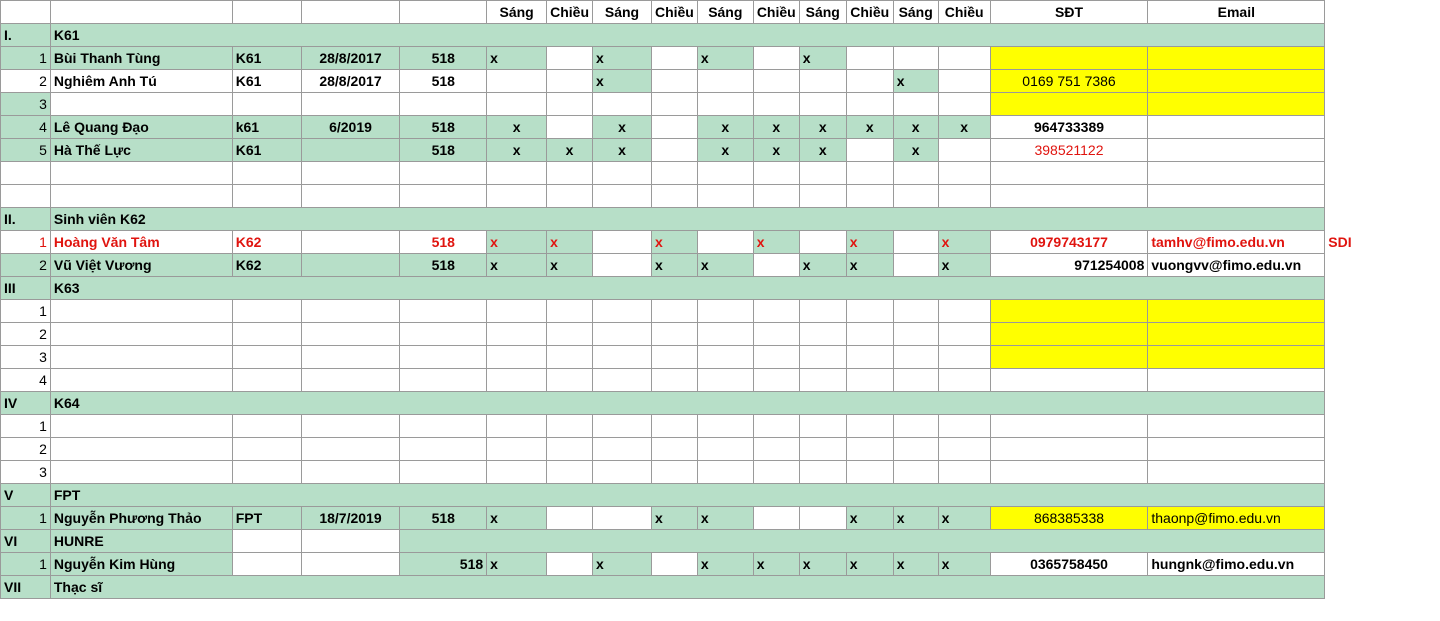 This screenshot has height=621, width=1440. Describe the element at coordinates (25, 380) in the screenshot. I see `row-number: 4` at that location.